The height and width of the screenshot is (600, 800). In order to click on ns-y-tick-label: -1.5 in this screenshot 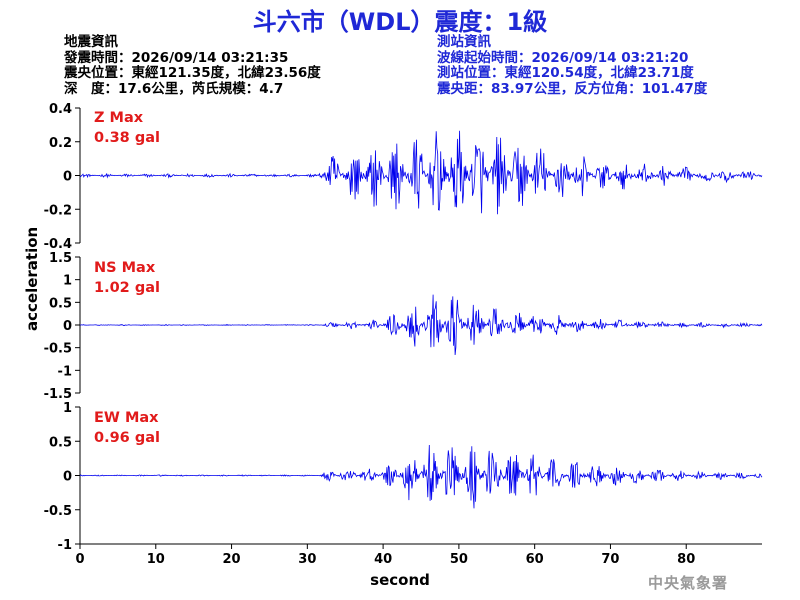, I will do `click(58, 394)`.